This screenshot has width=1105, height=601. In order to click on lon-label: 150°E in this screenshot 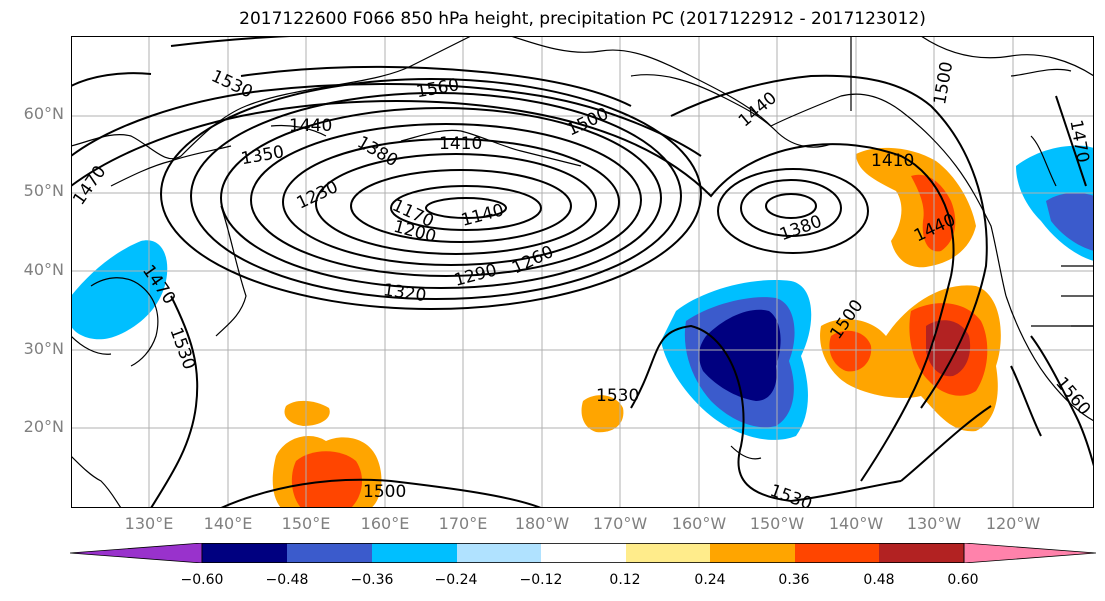, I will do `click(306, 523)`.